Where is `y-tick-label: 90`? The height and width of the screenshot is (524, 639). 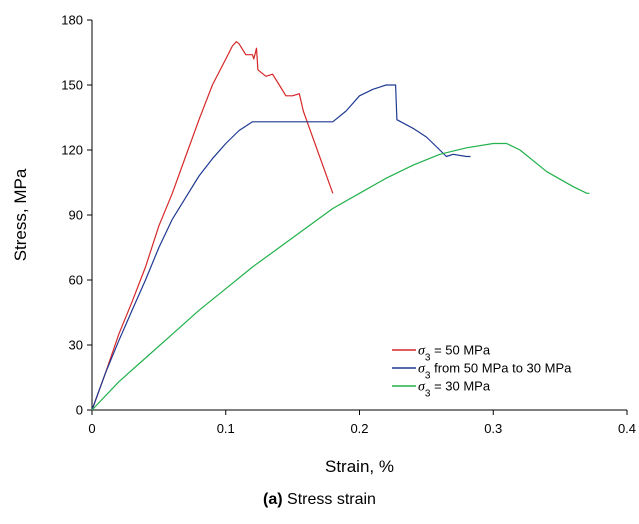 y-tick-label: 90 is located at coordinates (76, 215).